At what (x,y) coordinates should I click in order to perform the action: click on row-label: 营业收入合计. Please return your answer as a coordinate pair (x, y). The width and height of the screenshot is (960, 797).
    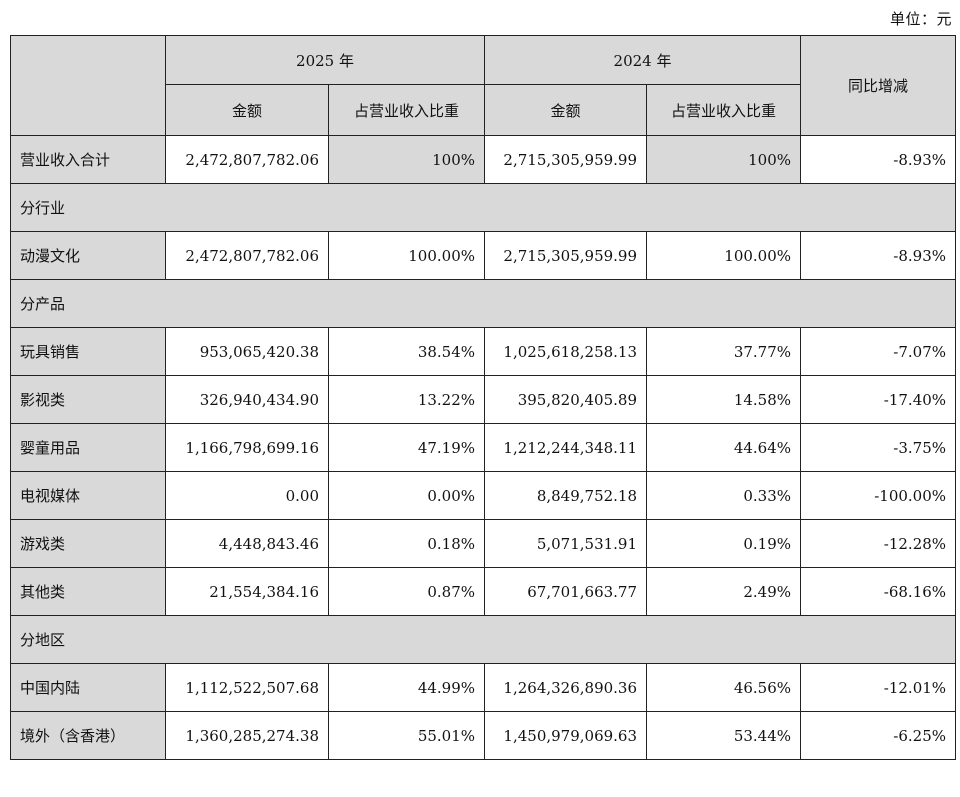
    Looking at the image, I should click on (88, 159).